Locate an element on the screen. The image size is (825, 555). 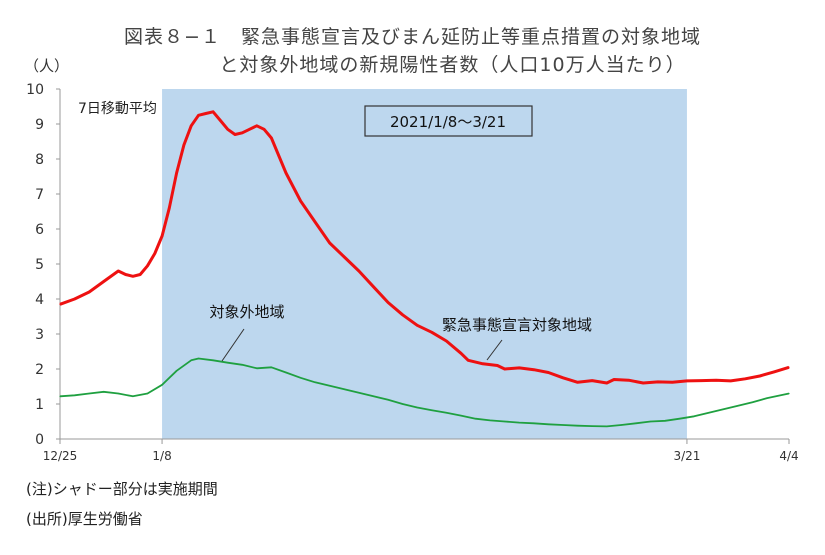
y-tick-label: 9 is located at coordinates (39, 125).